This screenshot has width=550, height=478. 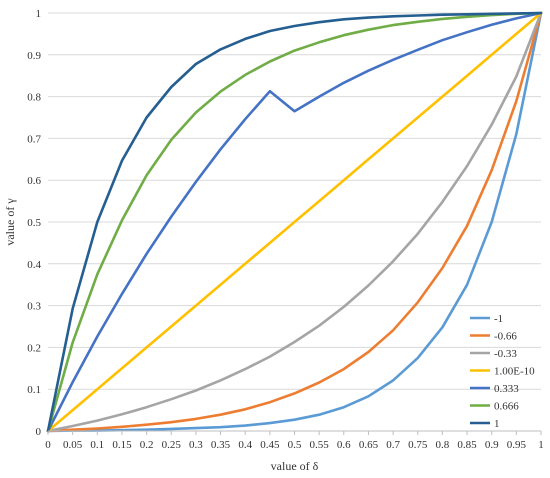 What do you see at coordinates (73, 445) in the screenshot?
I see `x-tick-label: 0.05` at bounding box center [73, 445].